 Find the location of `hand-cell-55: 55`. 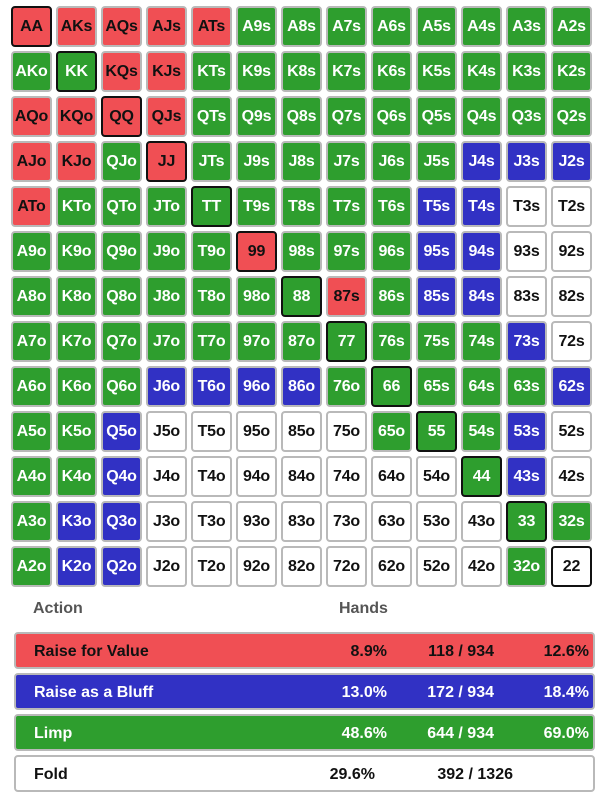

hand-cell-55: 55 is located at coordinates (436, 431).